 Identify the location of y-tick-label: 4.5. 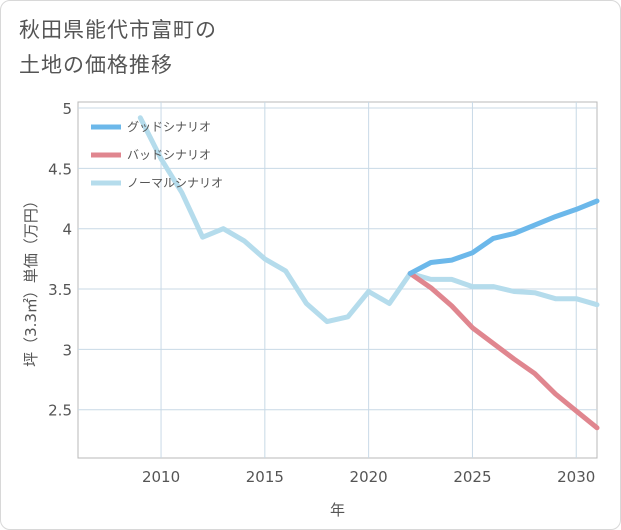
(60, 169).